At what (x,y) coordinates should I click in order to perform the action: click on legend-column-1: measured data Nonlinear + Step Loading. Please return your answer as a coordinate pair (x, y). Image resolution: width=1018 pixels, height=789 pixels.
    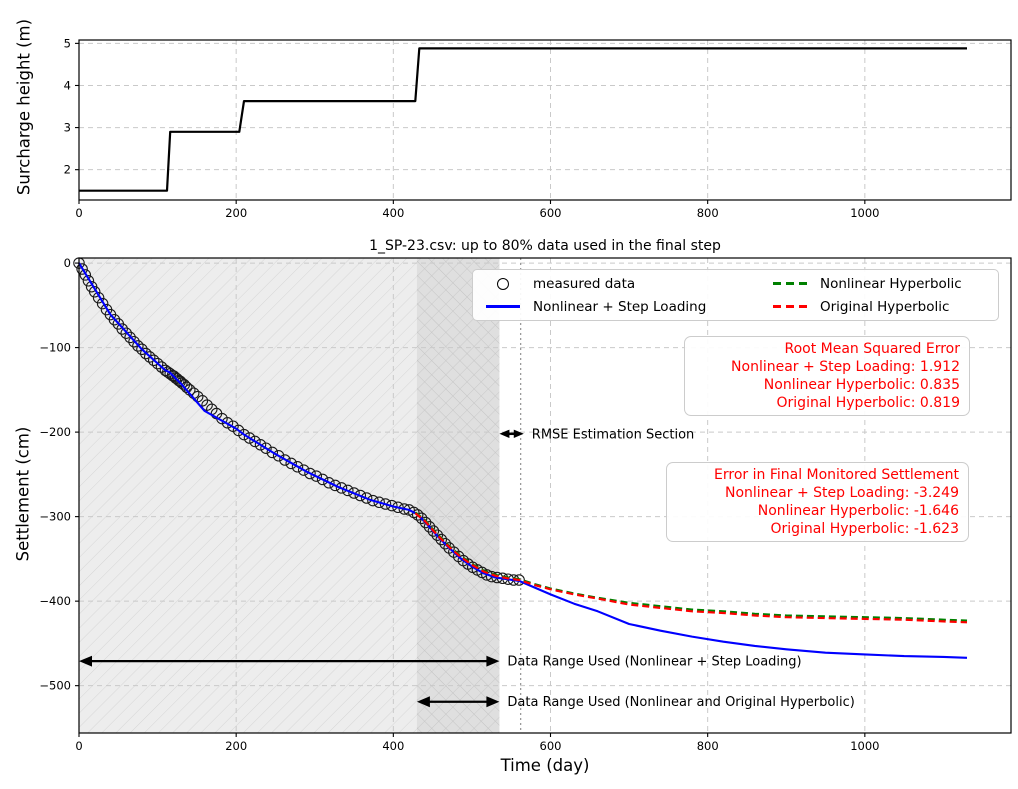
    Looking at the image, I should click on (616, 295).